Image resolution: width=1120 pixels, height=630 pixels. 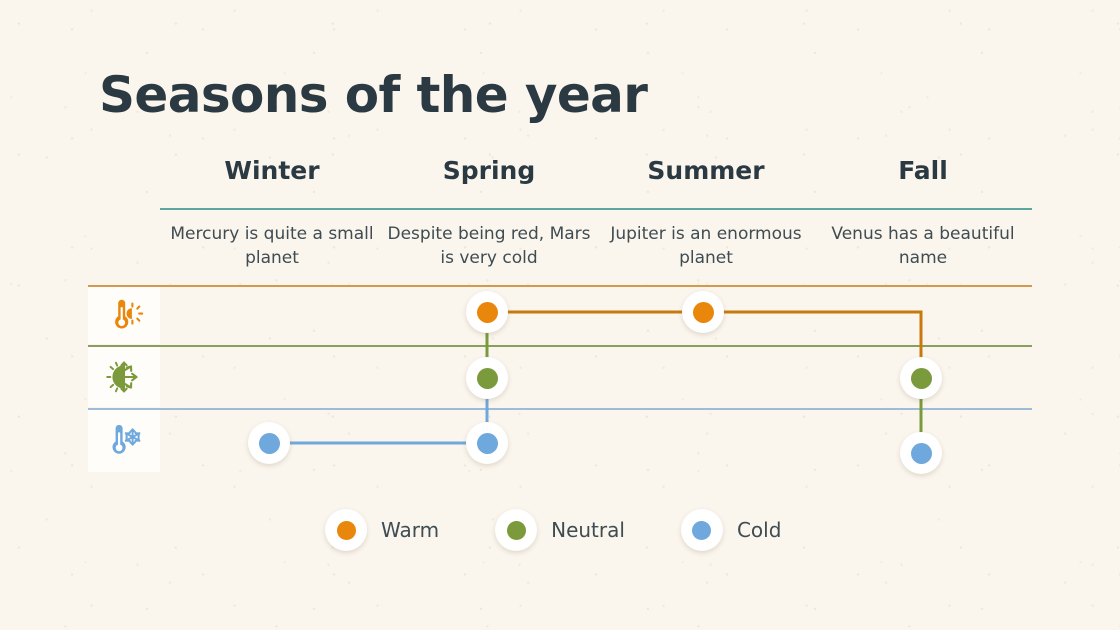 I want to click on column-header-winter: Winter, so click(x=272, y=170).